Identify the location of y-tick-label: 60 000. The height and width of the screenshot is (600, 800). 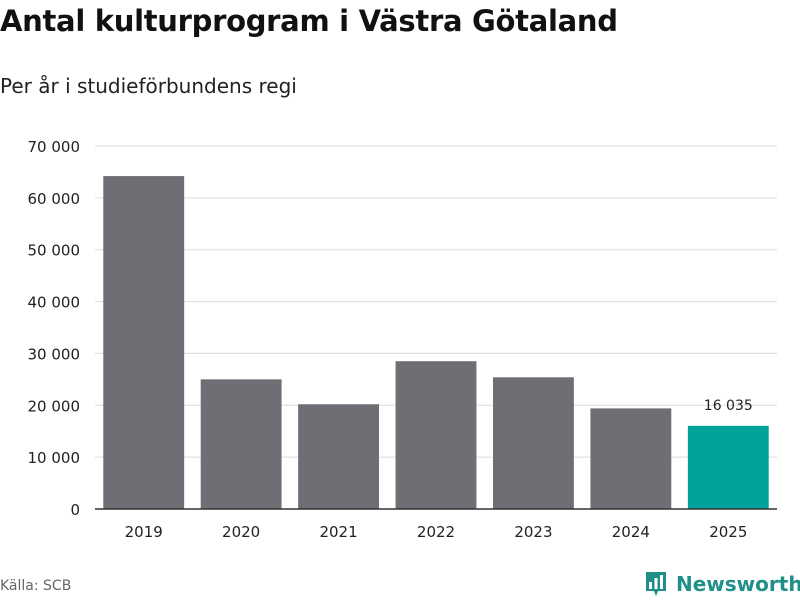
(54, 199).